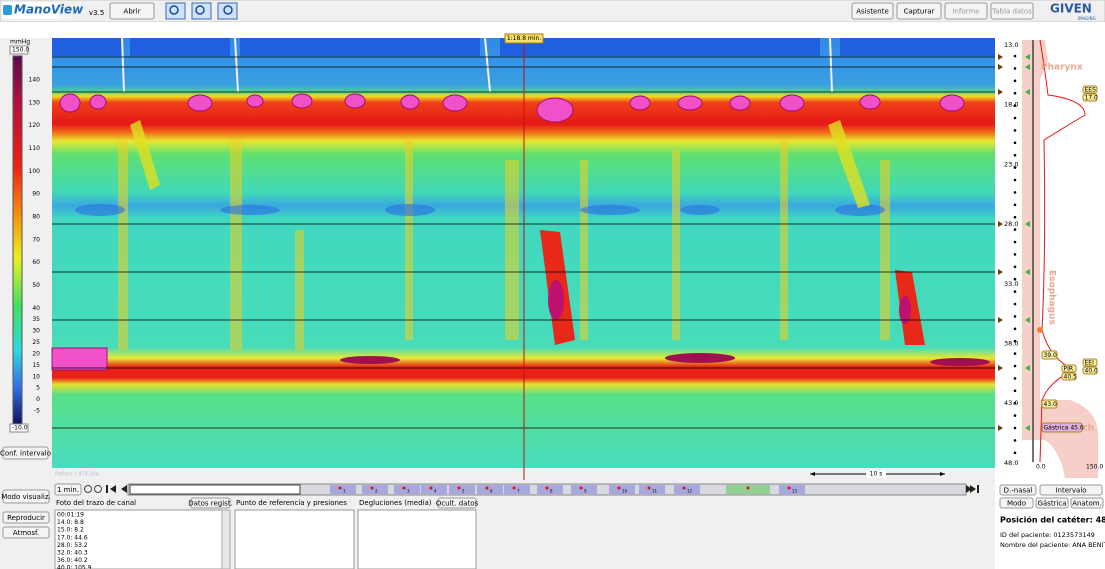  Describe the element at coordinates (1011, 45) in the screenshot. I see `depth-tick: 13.0` at that location.